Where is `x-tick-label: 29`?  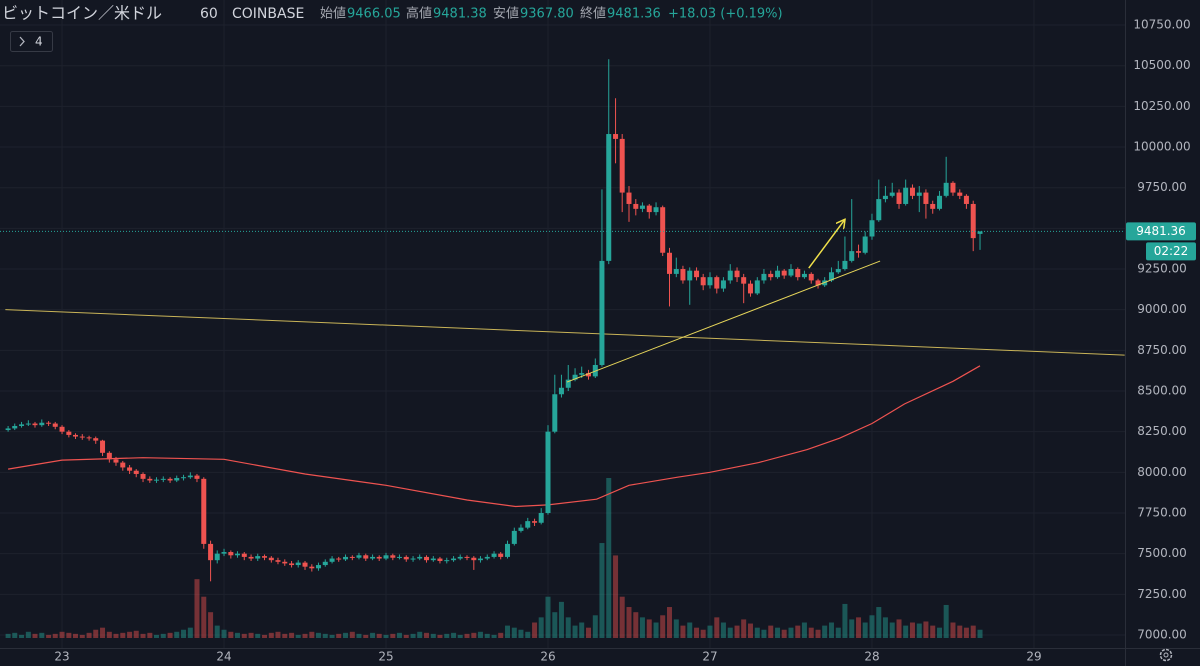
x-tick-label: 29 is located at coordinates (1033, 657).